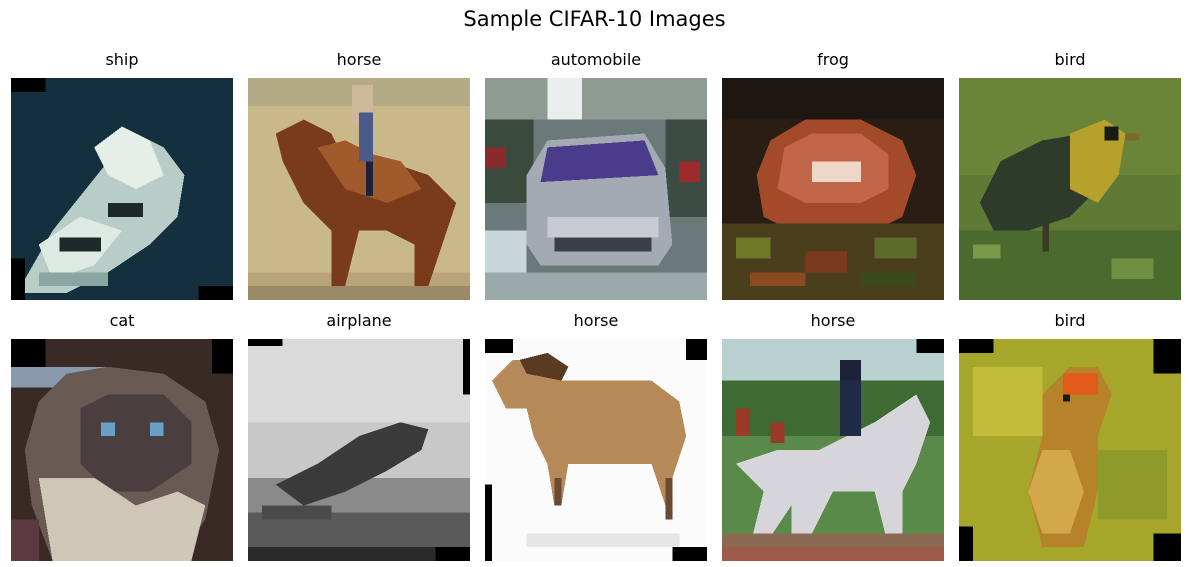 This screenshot has height=567, width=1189. Describe the element at coordinates (122, 189) in the screenshot. I see `ship-photo` at that location.